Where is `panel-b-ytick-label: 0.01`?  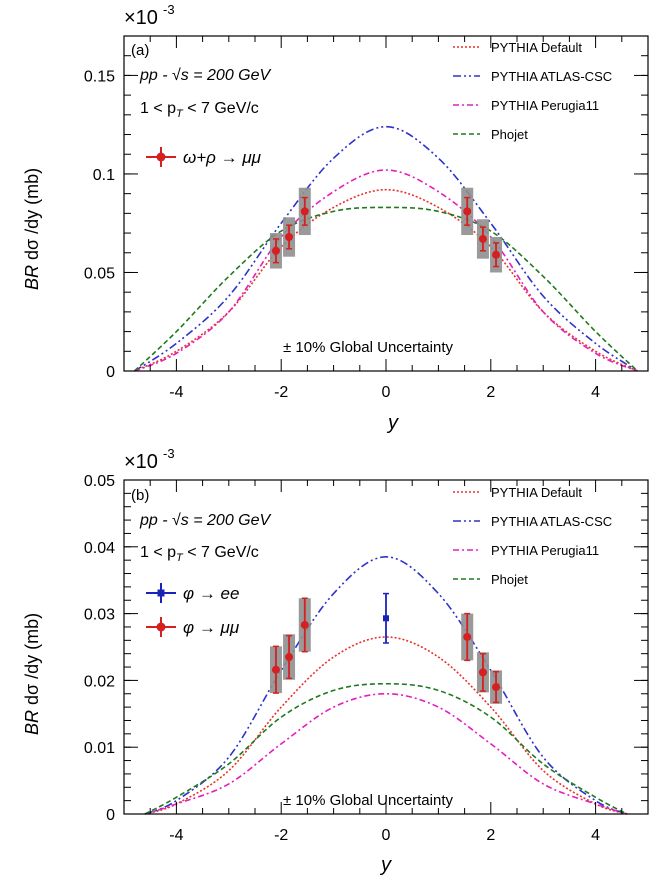 panel-b-ytick-label: 0.01 is located at coordinates (99, 748).